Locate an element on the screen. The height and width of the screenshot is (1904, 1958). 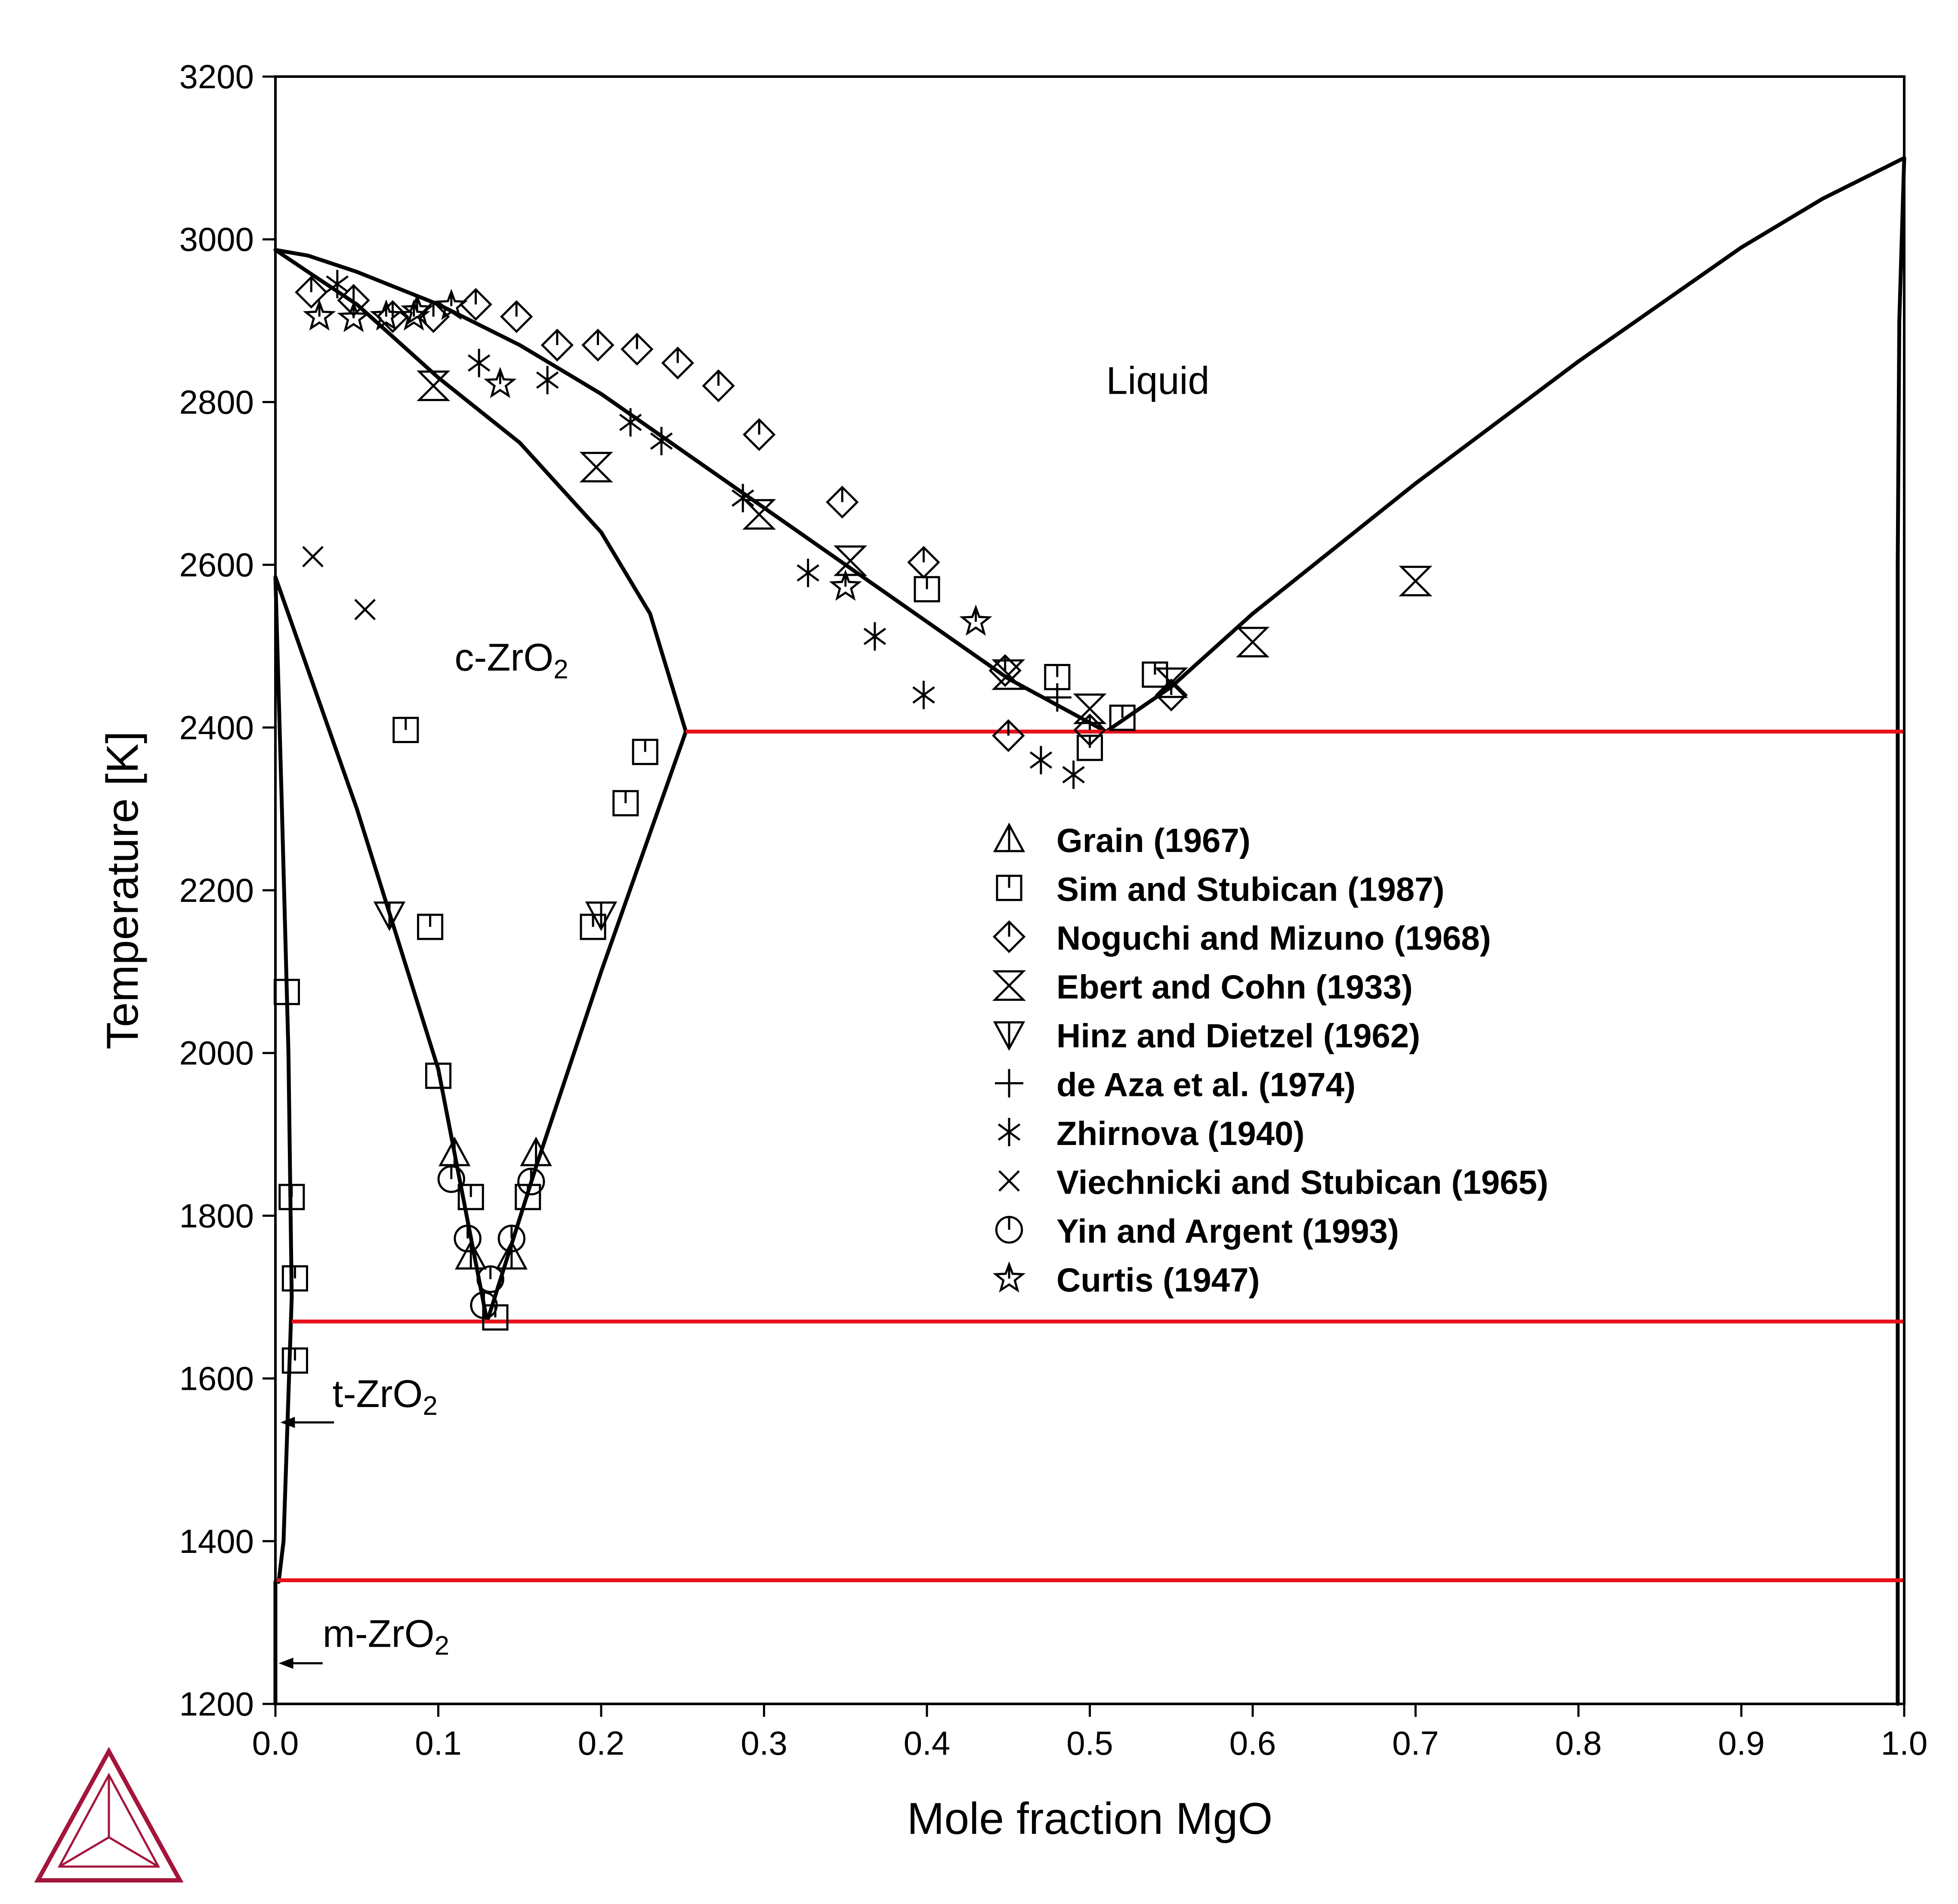
boundary-c-ZrO2-right is located at coordinates (586, 1026).